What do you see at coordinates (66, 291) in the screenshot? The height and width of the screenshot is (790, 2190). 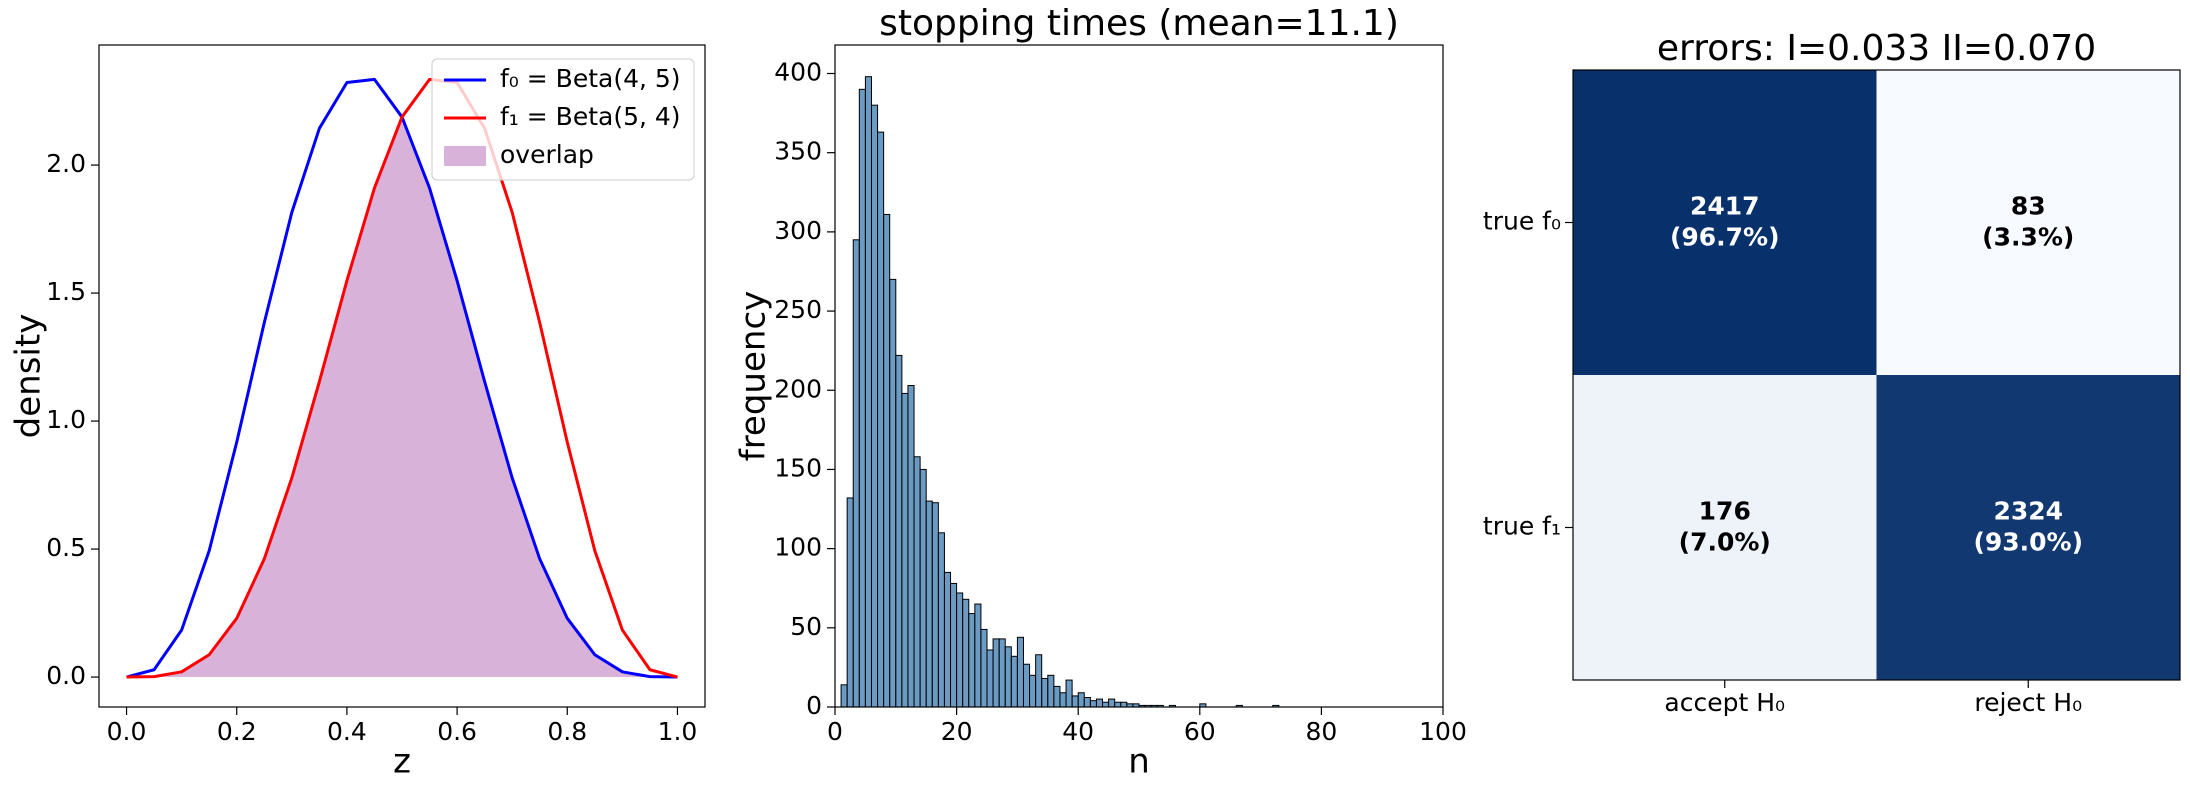 I see `y-tick-label: 1.5` at bounding box center [66, 291].